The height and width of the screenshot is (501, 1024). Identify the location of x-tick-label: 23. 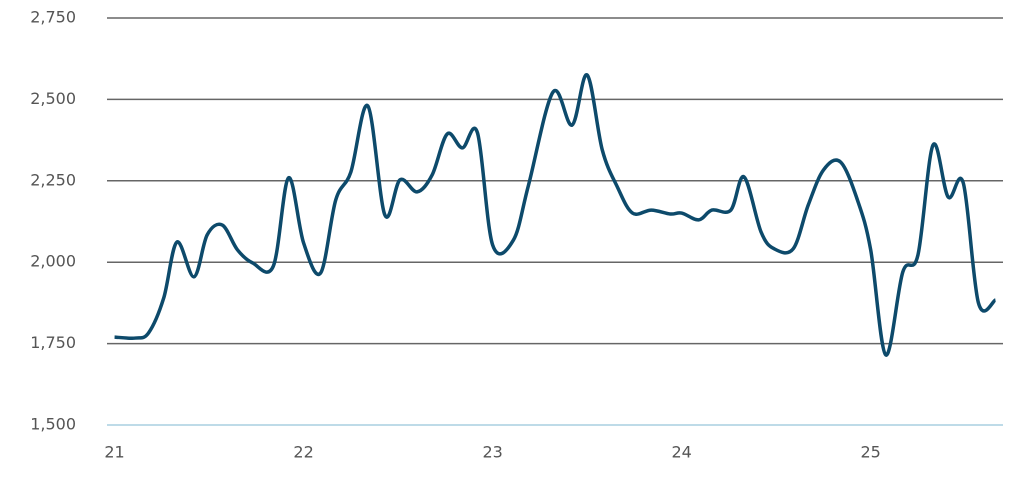
(492, 452).